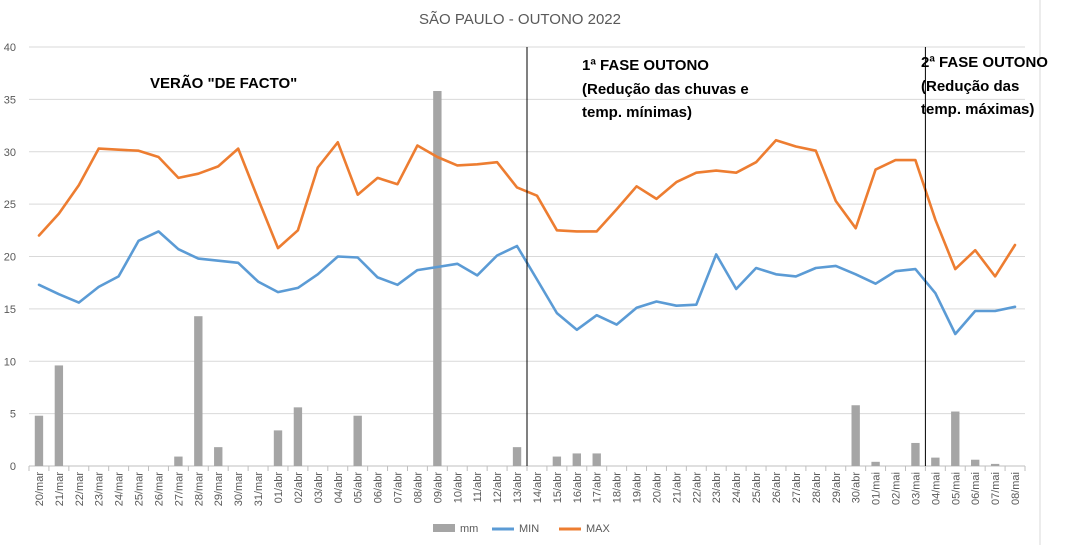  I want to click on x-tick-label: 03/abr, so click(319, 488).